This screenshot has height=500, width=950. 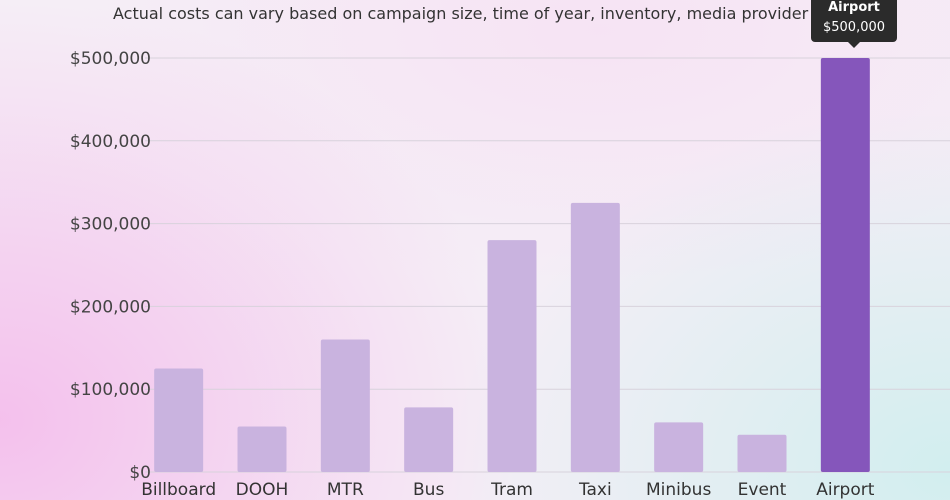 I want to click on y-tick-label: $0, so click(x=140, y=473).